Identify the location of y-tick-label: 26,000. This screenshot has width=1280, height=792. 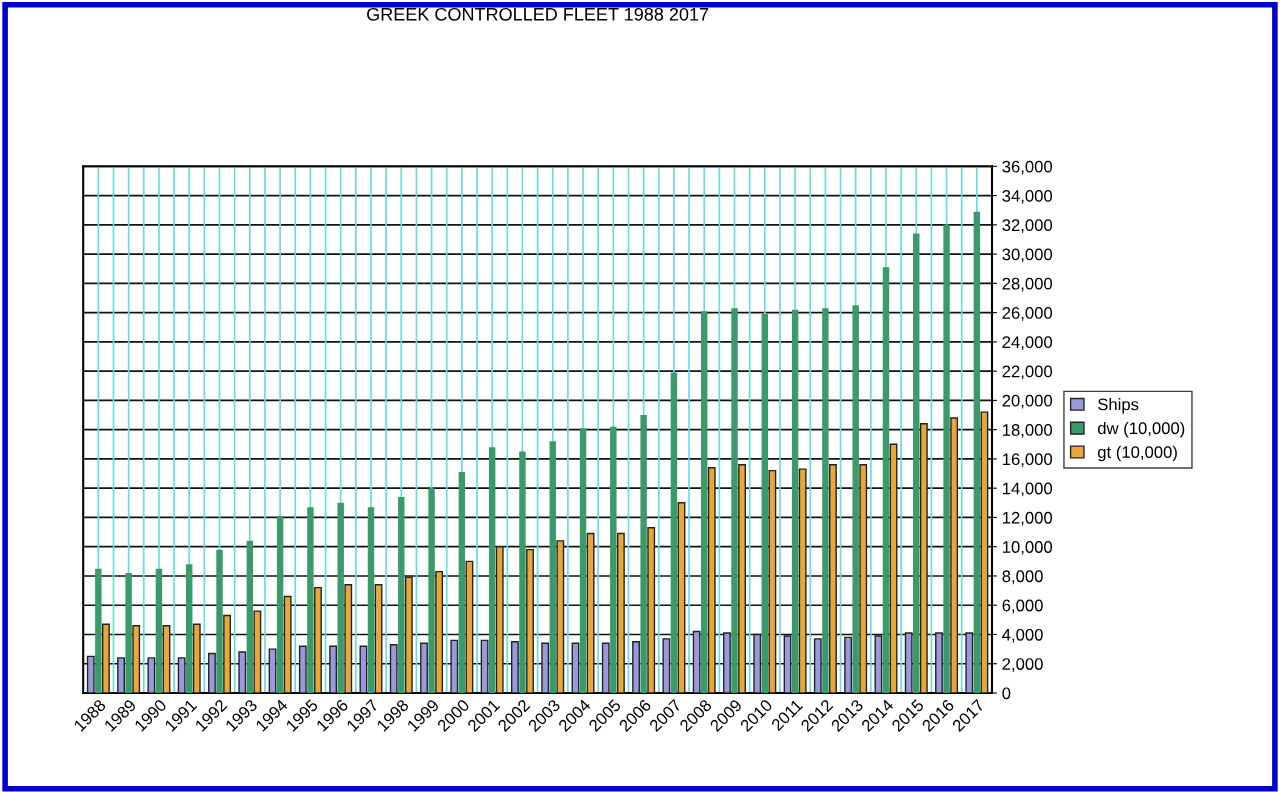
(1027, 314).